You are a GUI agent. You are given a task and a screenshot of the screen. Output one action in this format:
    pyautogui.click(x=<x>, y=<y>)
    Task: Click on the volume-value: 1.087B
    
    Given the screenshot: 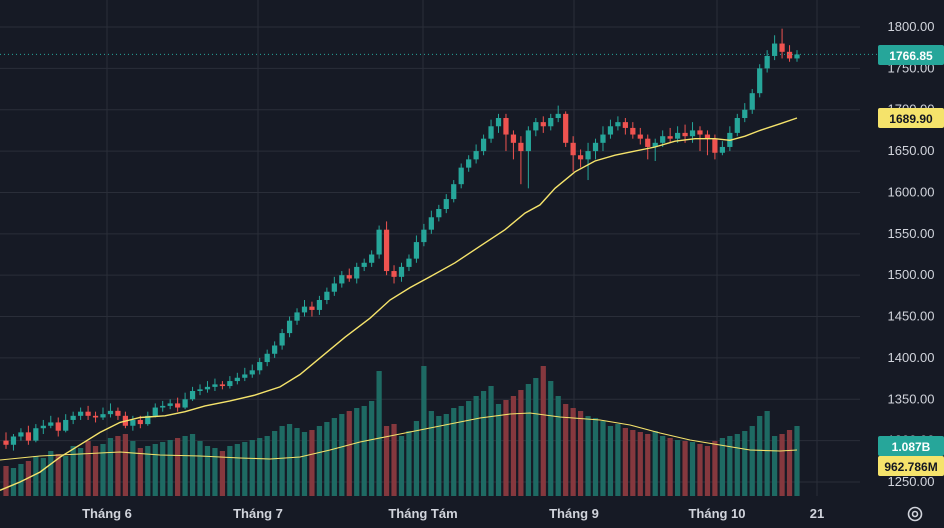 What is the action you would take?
    pyautogui.click(x=911, y=447)
    